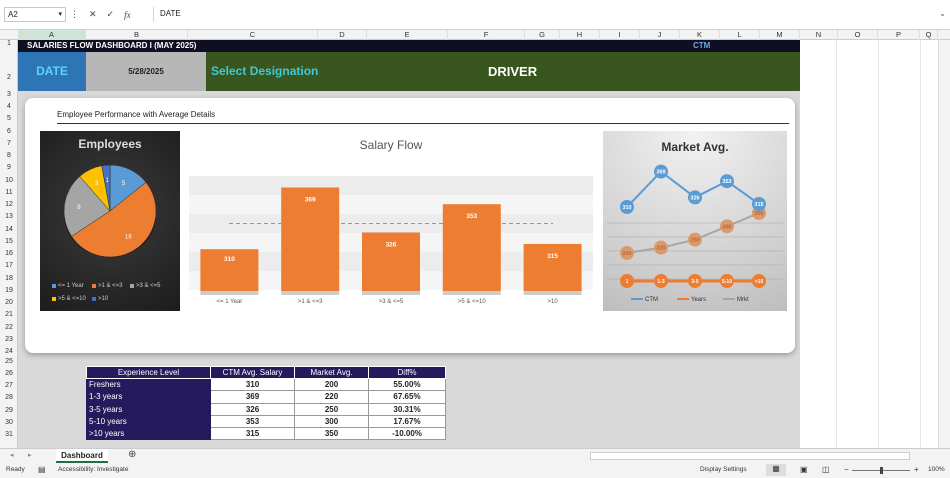  I want to click on table-cell: 250, so click(331, 409).